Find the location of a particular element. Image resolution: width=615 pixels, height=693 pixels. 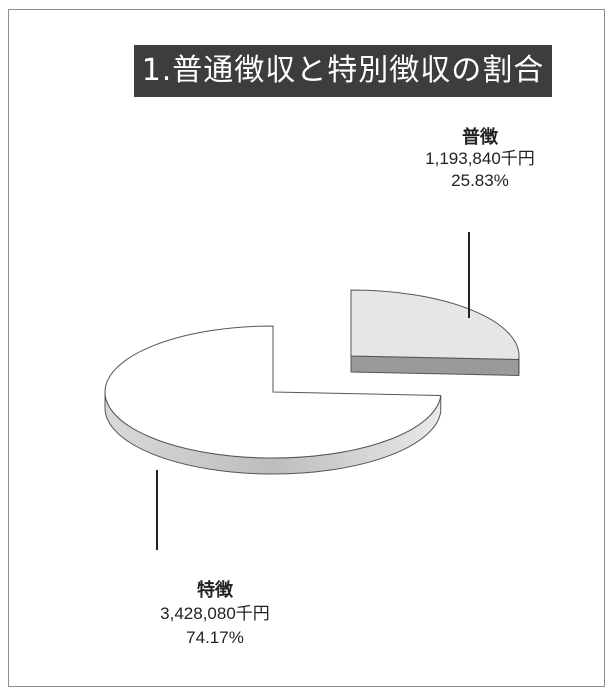

label-fucho-name: 普徴 is located at coordinates (480, 137).